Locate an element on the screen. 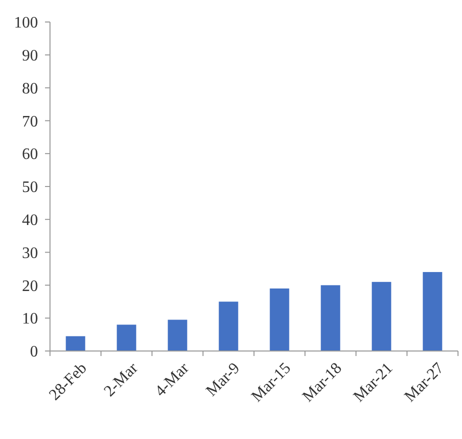 This screenshot has height=439, width=462. y-tick-label: 50 is located at coordinates (30, 187).